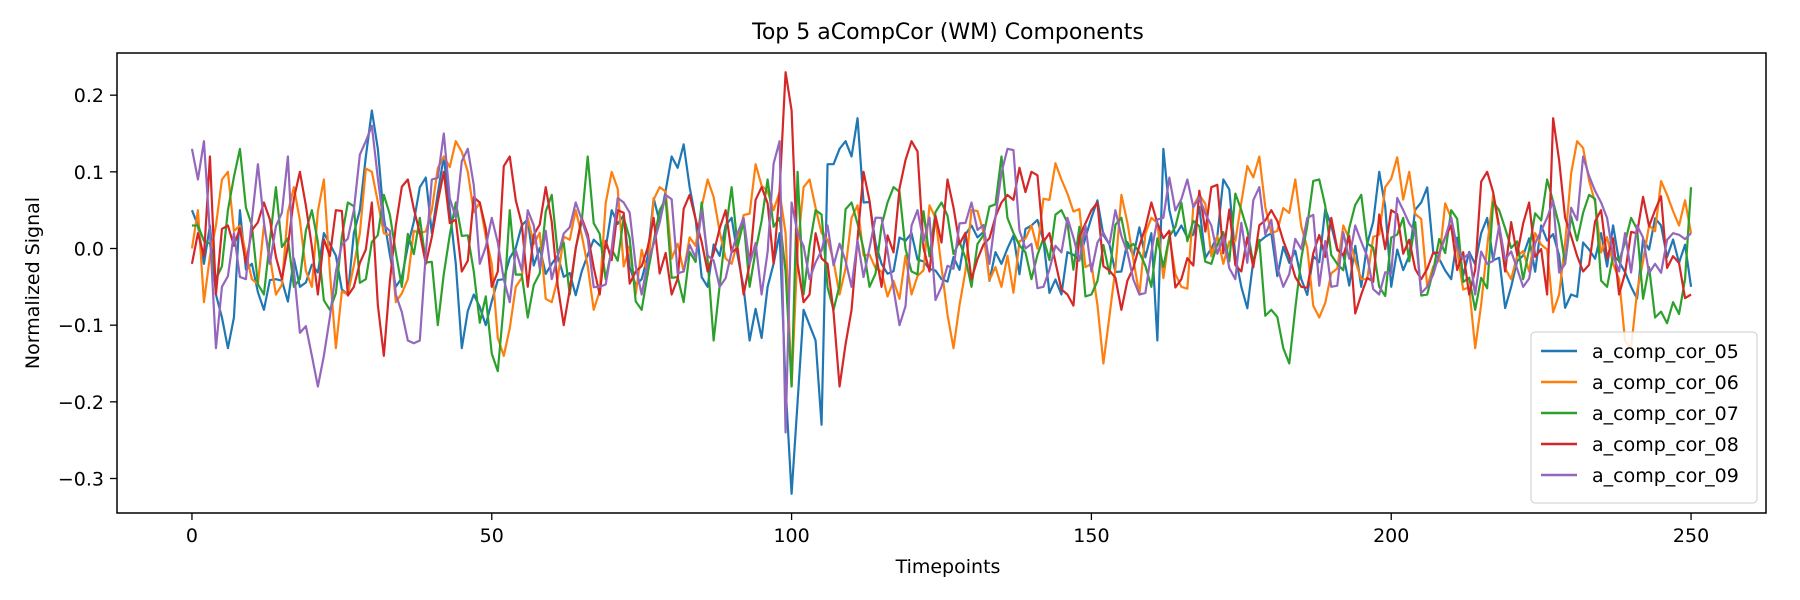 The width and height of the screenshot is (1800, 600). Describe the element at coordinates (192, 536) in the screenshot. I see `x-tick-label: 0` at that location.